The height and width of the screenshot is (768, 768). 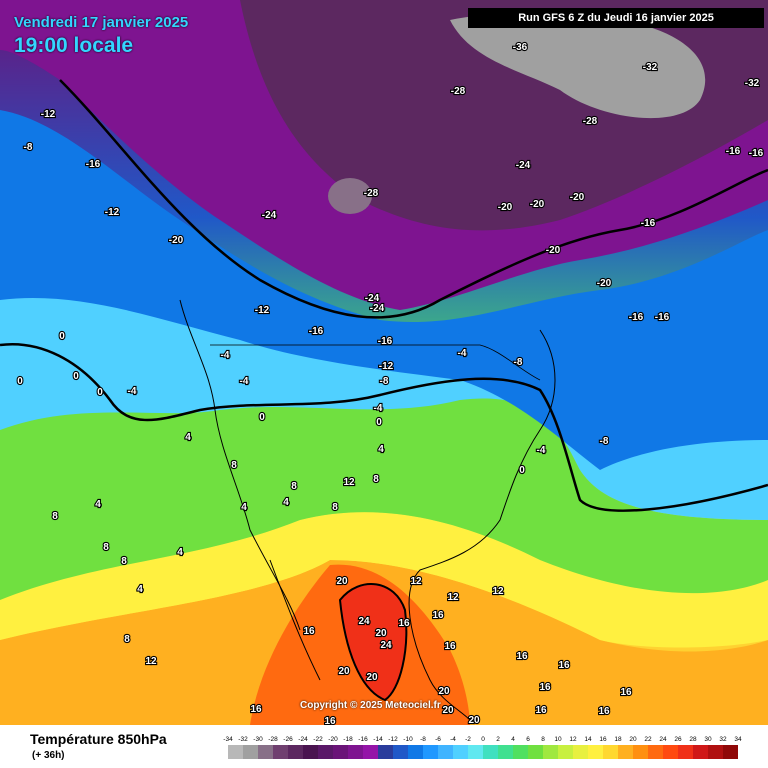 What do you see at coordinates (370, 705) in the screenshot?
I see `copyright-notice: Copyright © 2025 Meteociel.fr` at bounding box center [370, 705].